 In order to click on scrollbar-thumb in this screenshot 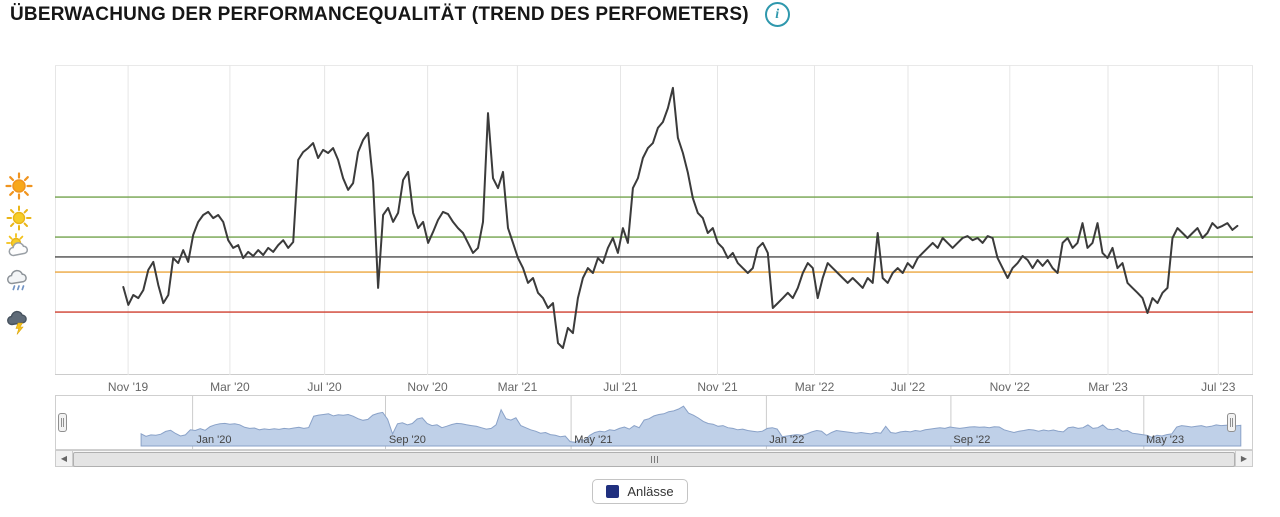, I will do `click(654, 459)`.